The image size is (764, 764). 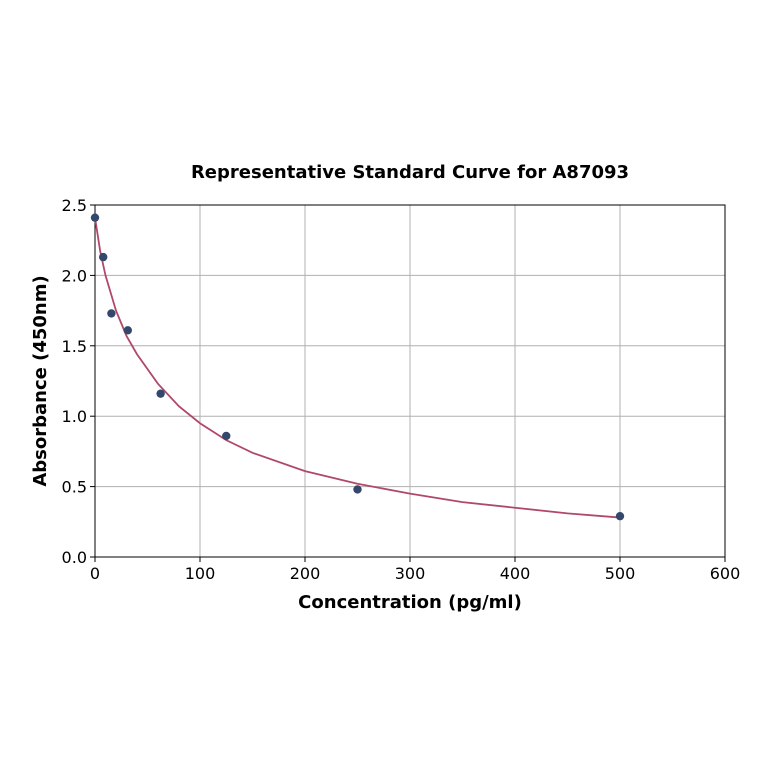 What do you see at coordinates (74, 205) in the screenshot?
I see `y-tick-label: 2.5` at bounding box center [74, 205].